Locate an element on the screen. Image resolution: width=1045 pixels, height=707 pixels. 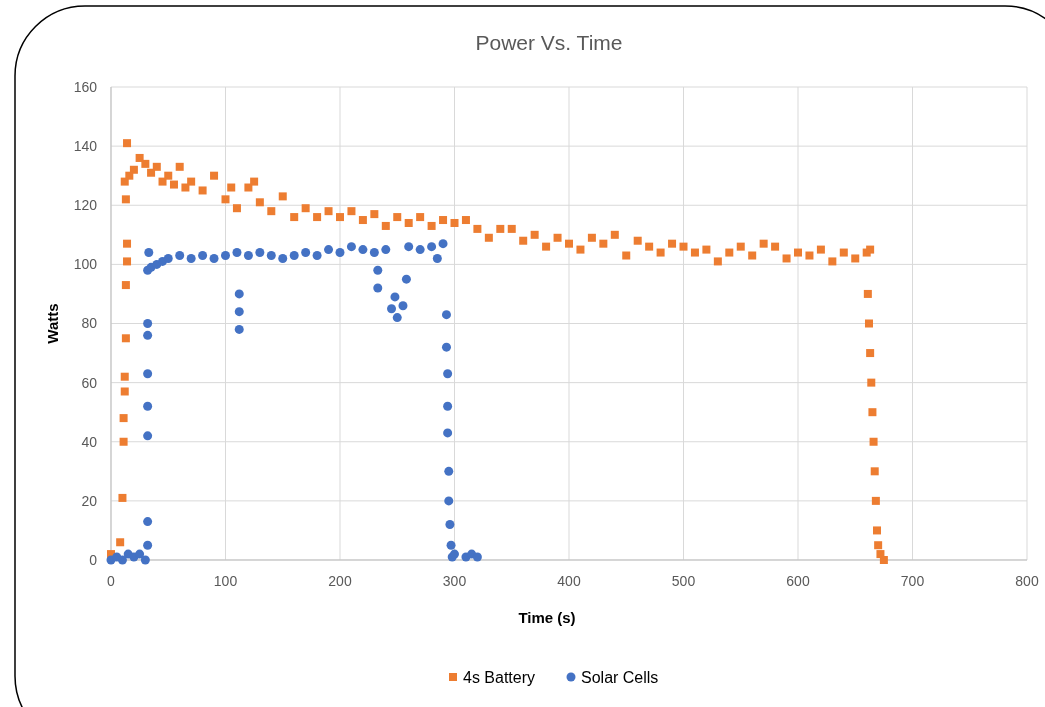
y-tick-label: 40 is located at coordinates (89, 441).